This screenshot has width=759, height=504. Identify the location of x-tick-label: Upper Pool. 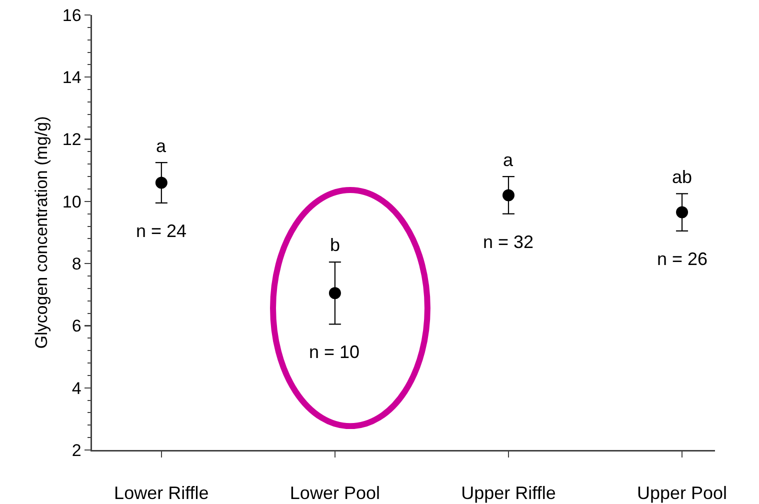
(682, 492).